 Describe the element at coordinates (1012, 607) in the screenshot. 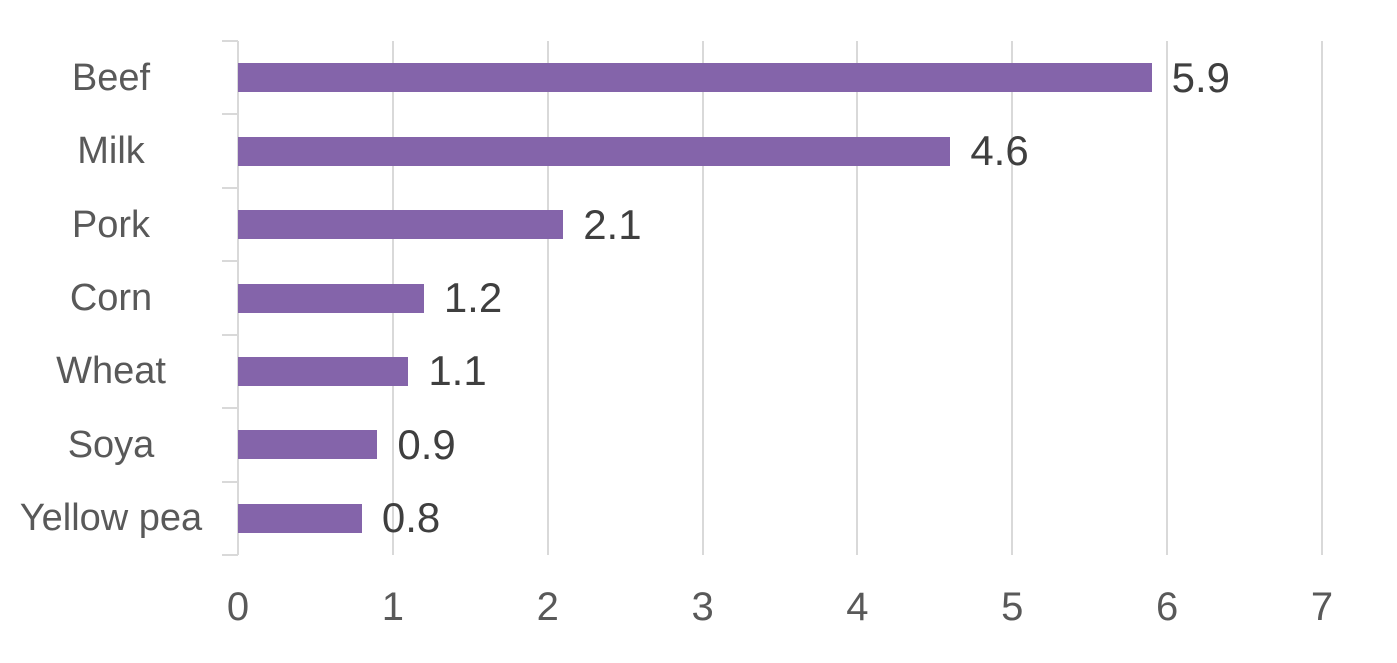

I see `x-axis-tick-label: 5` at that location.